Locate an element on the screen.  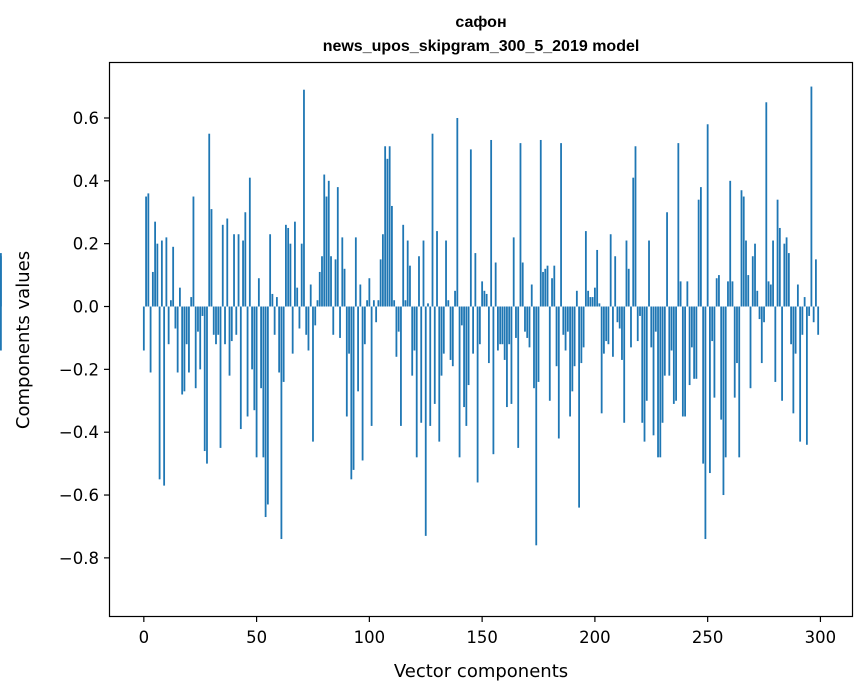
x-tick-label: 200 is located at coordinates (595, 637).